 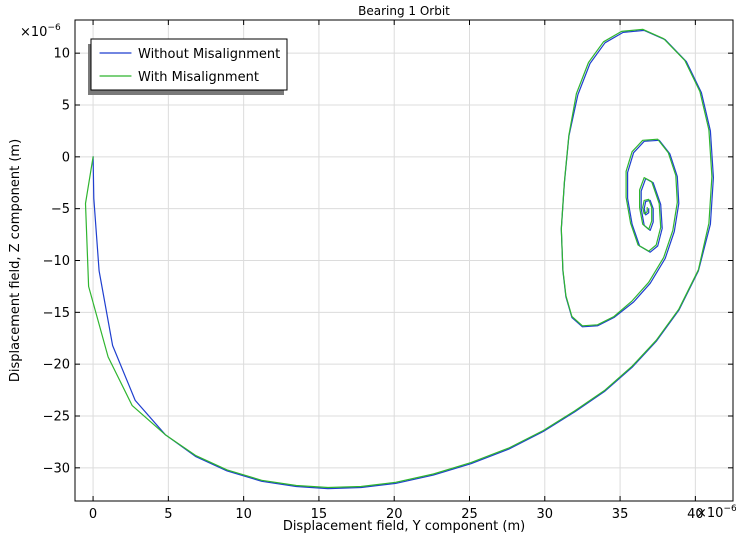 What do you see at coordinates (394, 514) in the screenshot?
I see `x-tick-label: 20` at bounding box center [394, 514].